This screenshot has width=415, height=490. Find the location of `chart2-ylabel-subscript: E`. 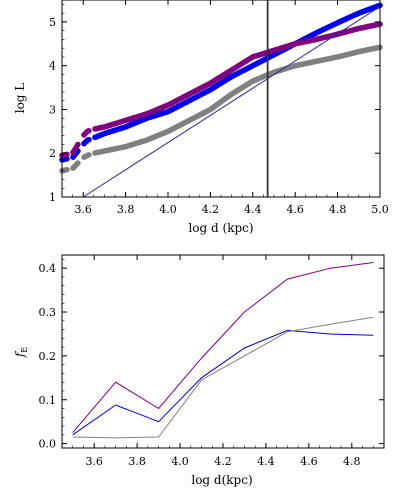

chart2-ylabel-subscript: E is located at coordinates (24, 350).